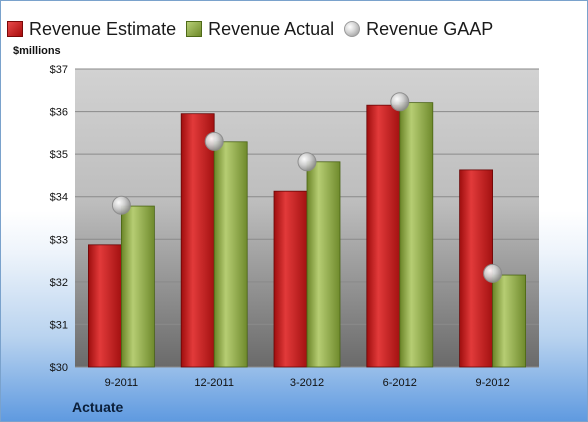 This screenshot has height=422, width=588. Describe the element at coordinates (214, 383) in the screenshot. I see `x-tick-label: 12-2011` at that location.